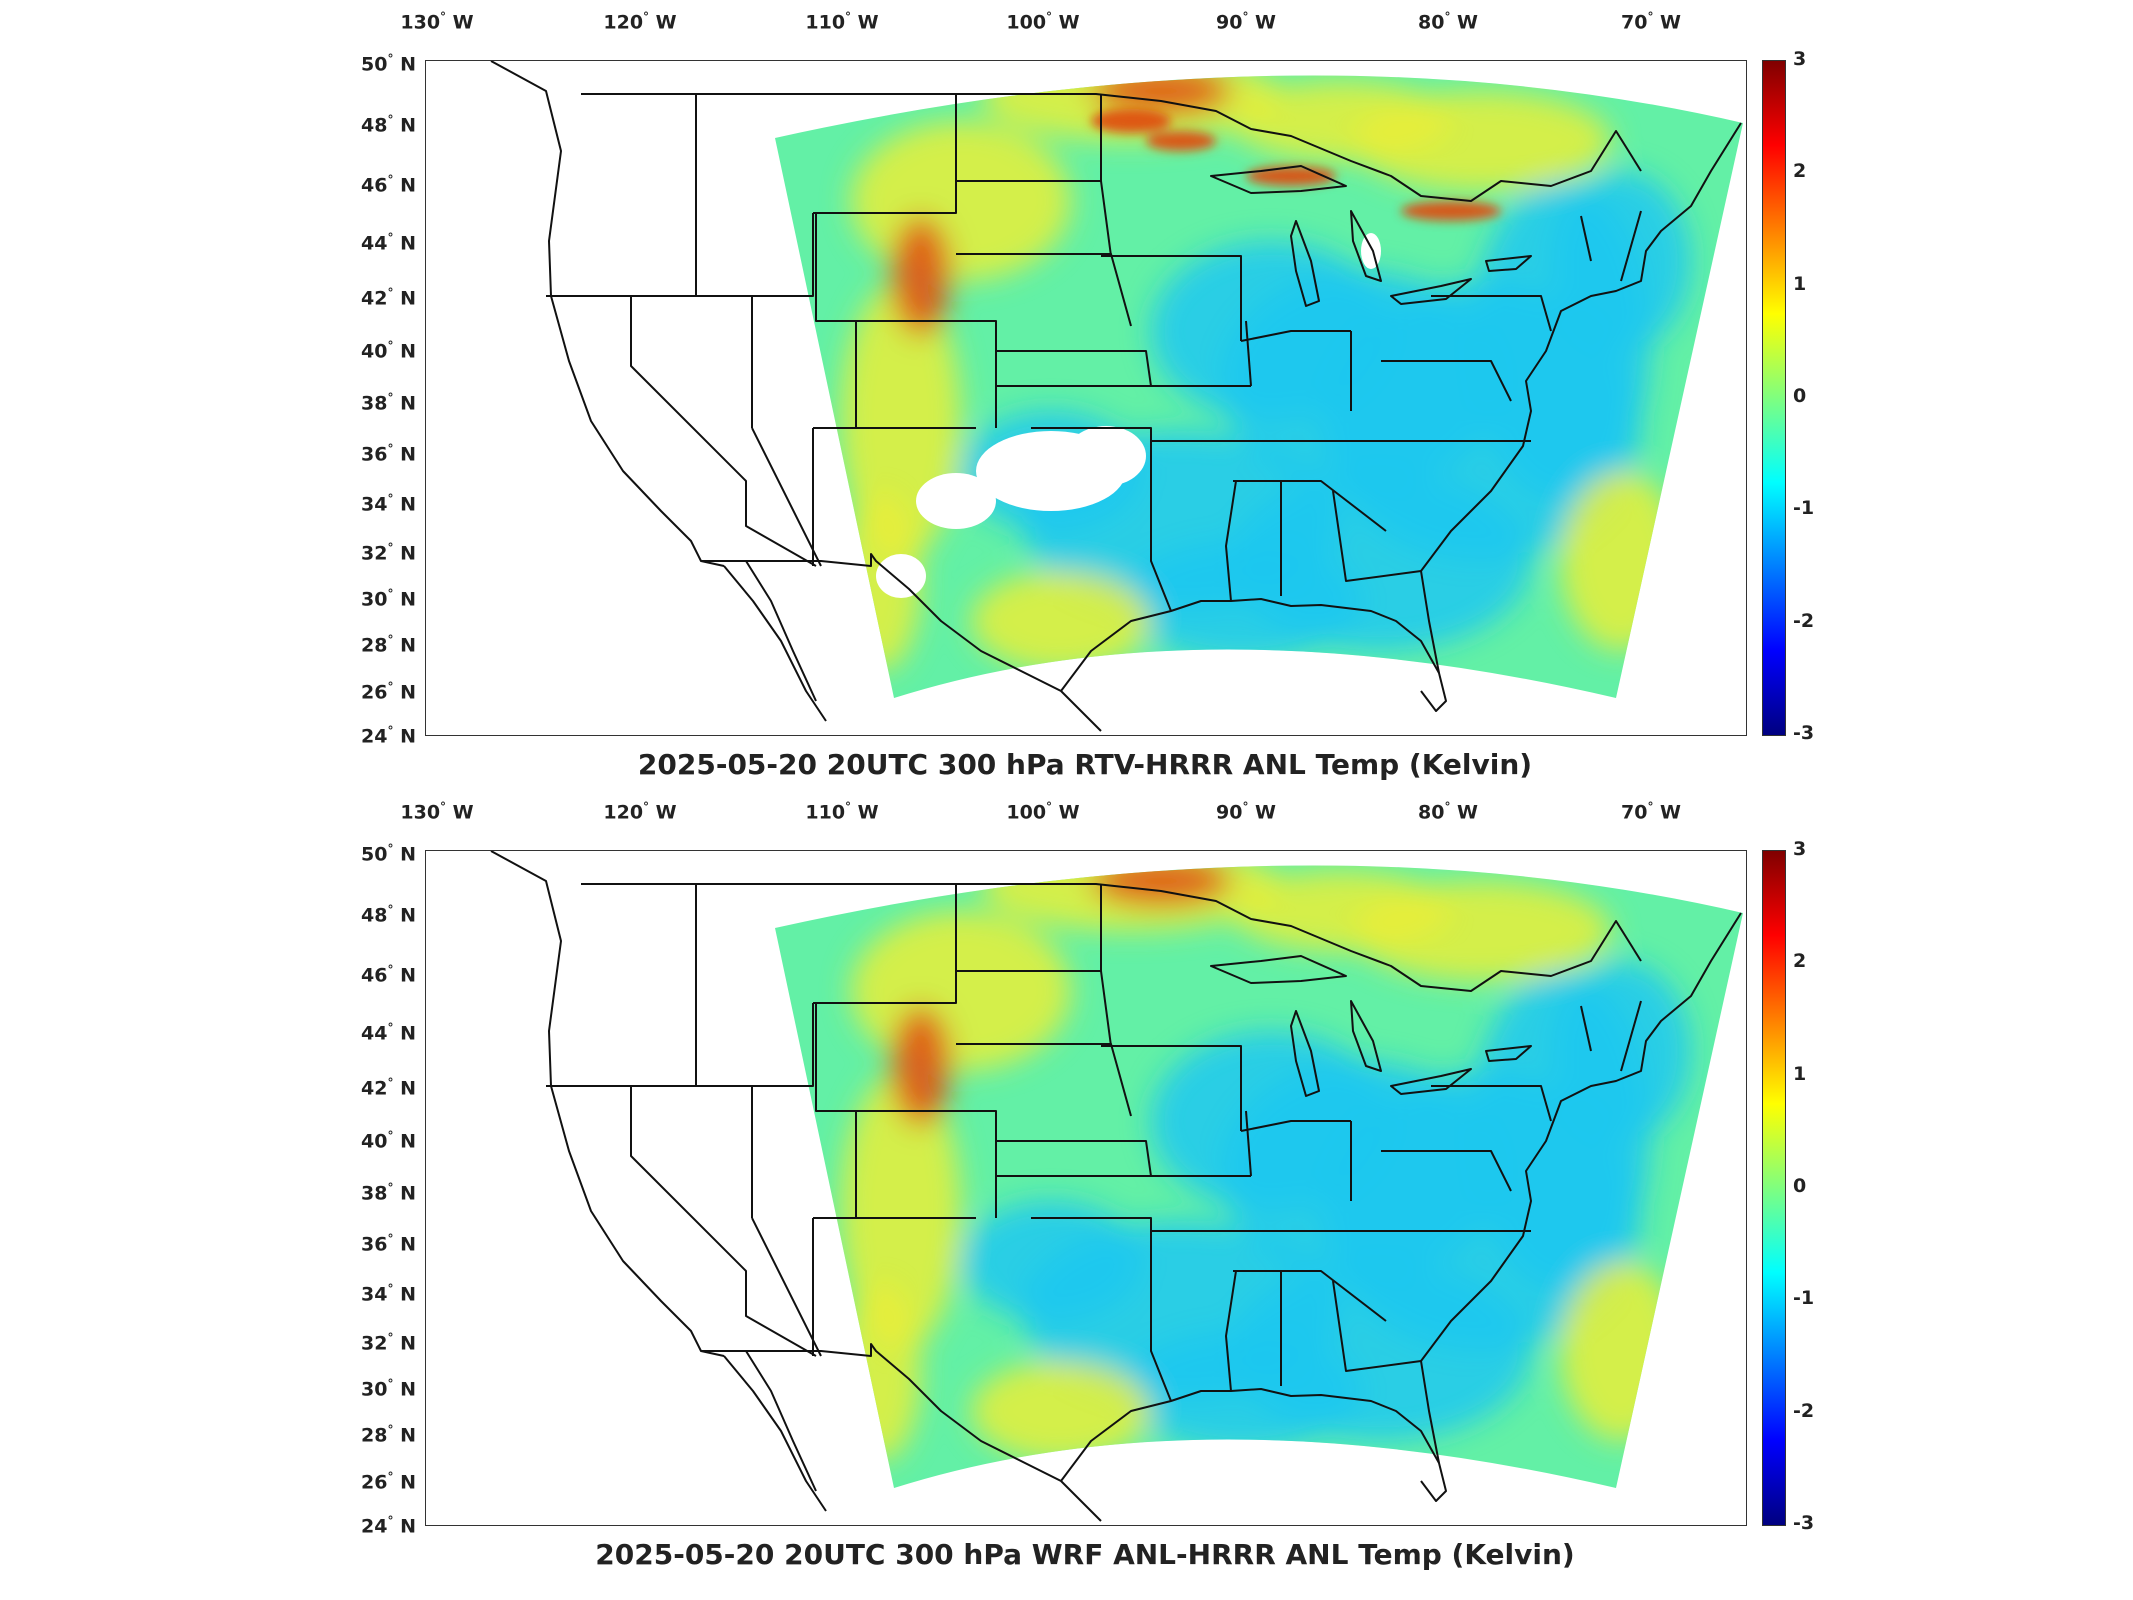 This screenshot has width=2133, height=1600. I want to click on anomaly-field, so click(1266, 373).